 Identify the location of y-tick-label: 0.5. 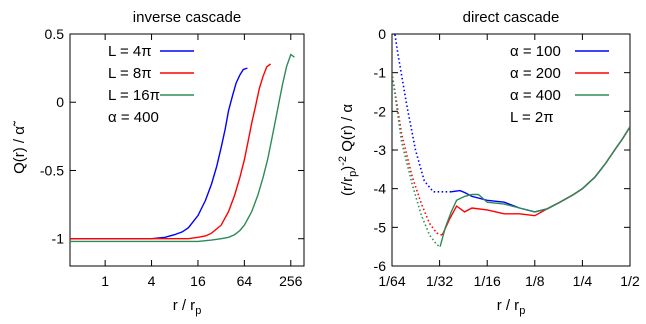
(55, 34).